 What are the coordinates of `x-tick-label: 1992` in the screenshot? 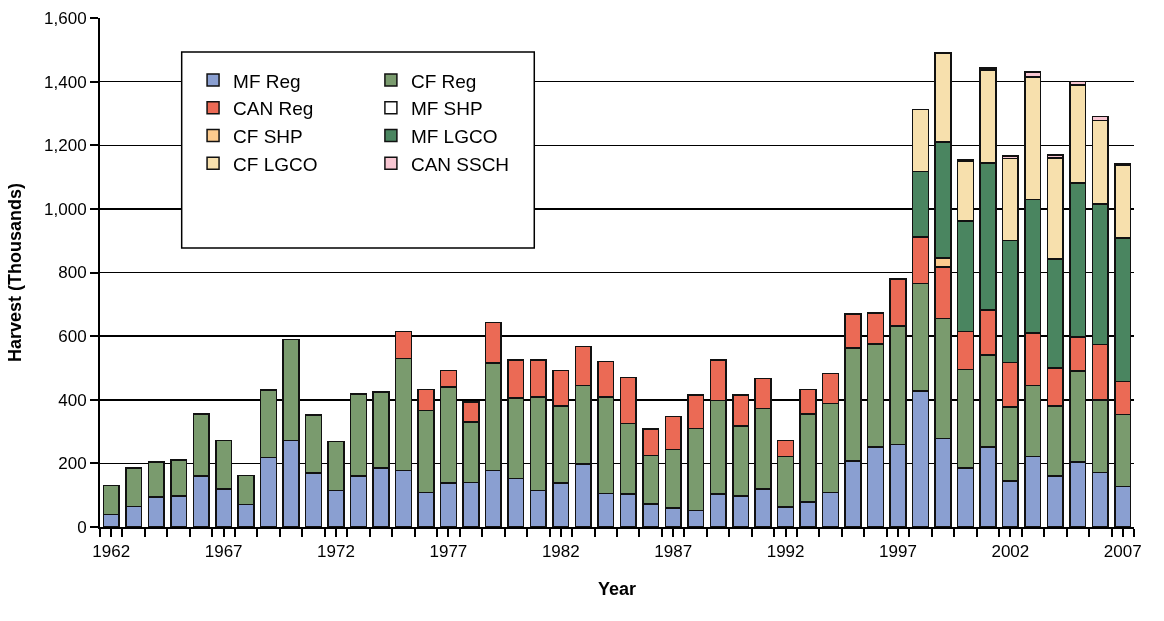 It's located at (785, 552).